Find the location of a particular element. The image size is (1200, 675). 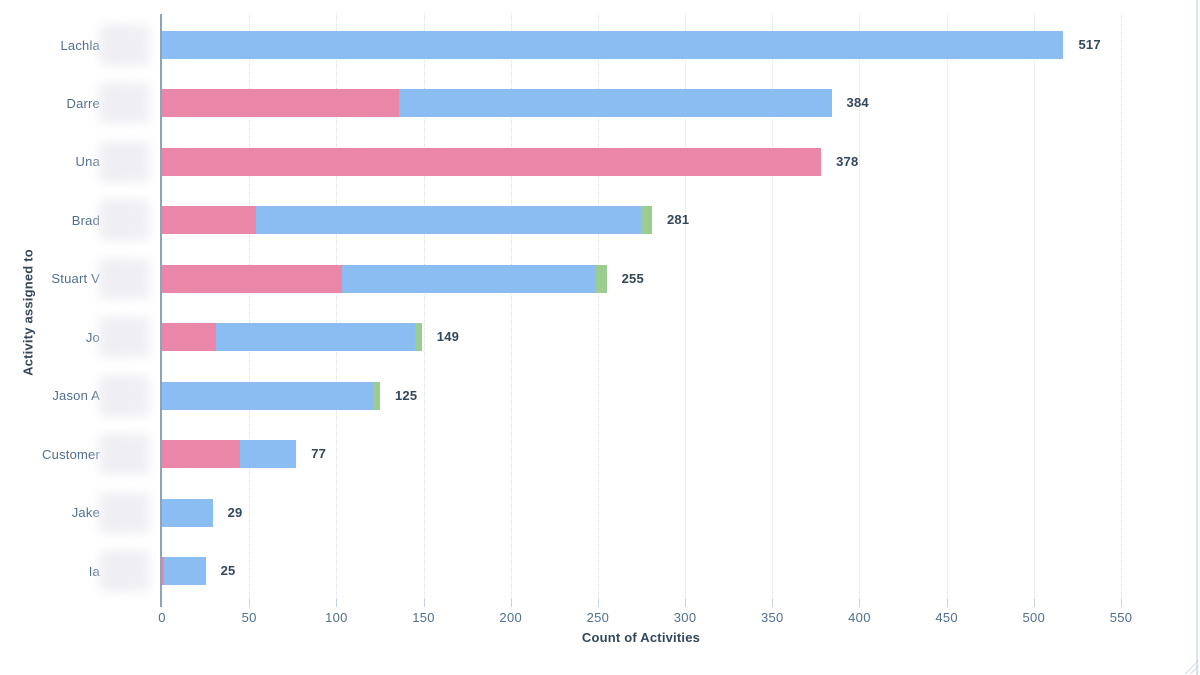

y-axis-category-text: Una is located at coordinates (87, 162).